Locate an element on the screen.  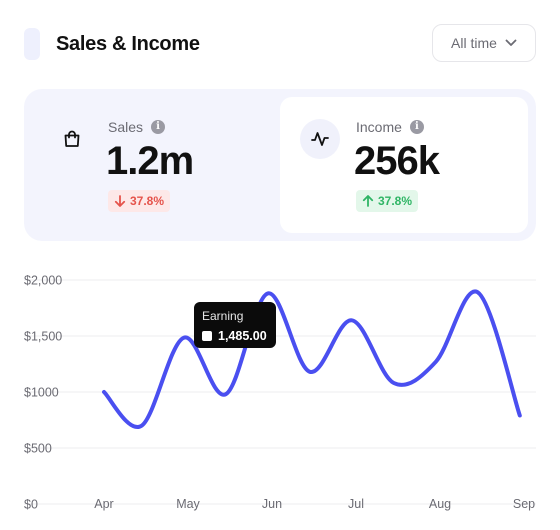
shopping-bag-icon is located at coordinates (72, 139).